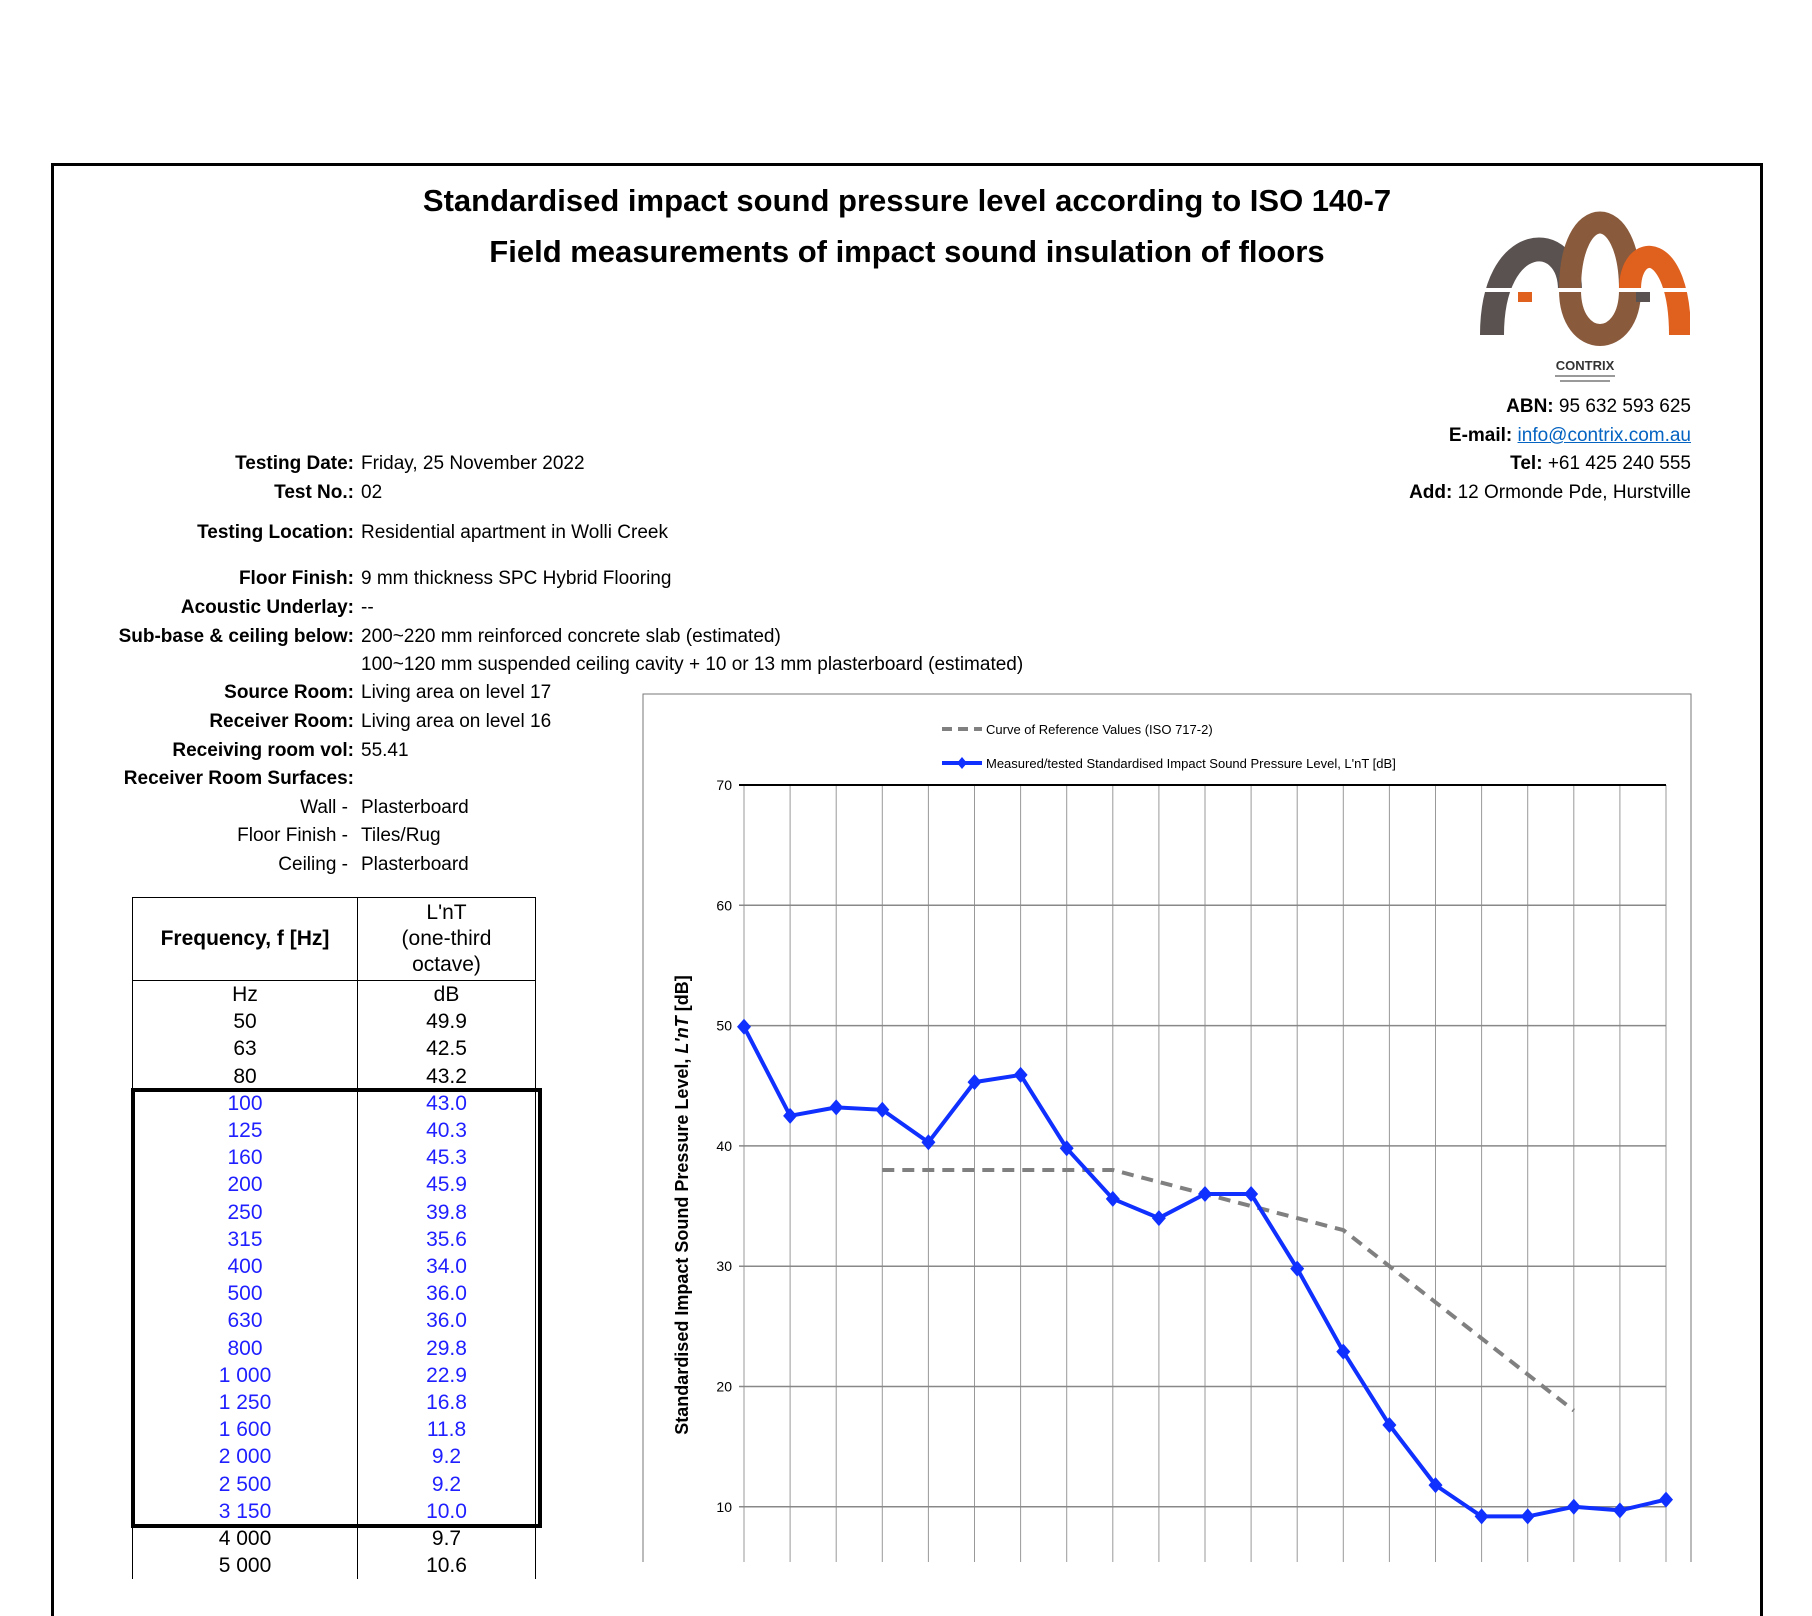 Image resolution: width=1812 pixels, height=1616 pixels. I want to click on lnt-cell: 39.8, so click(446, 1212).